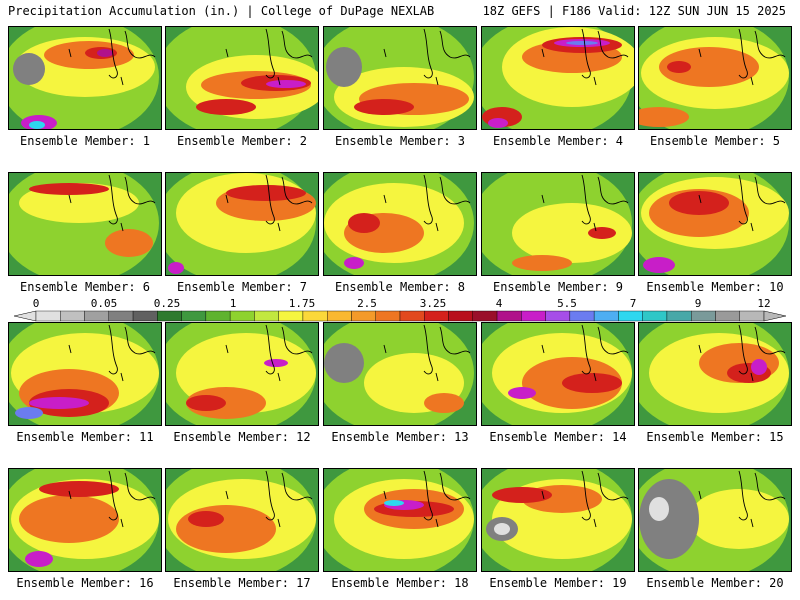 This screenshot has width=800, height=600. Describe the element at coordinates (558, 141) in the screenshot. I see `ensemble-member-label: Ensemble Member: 4` at that location.